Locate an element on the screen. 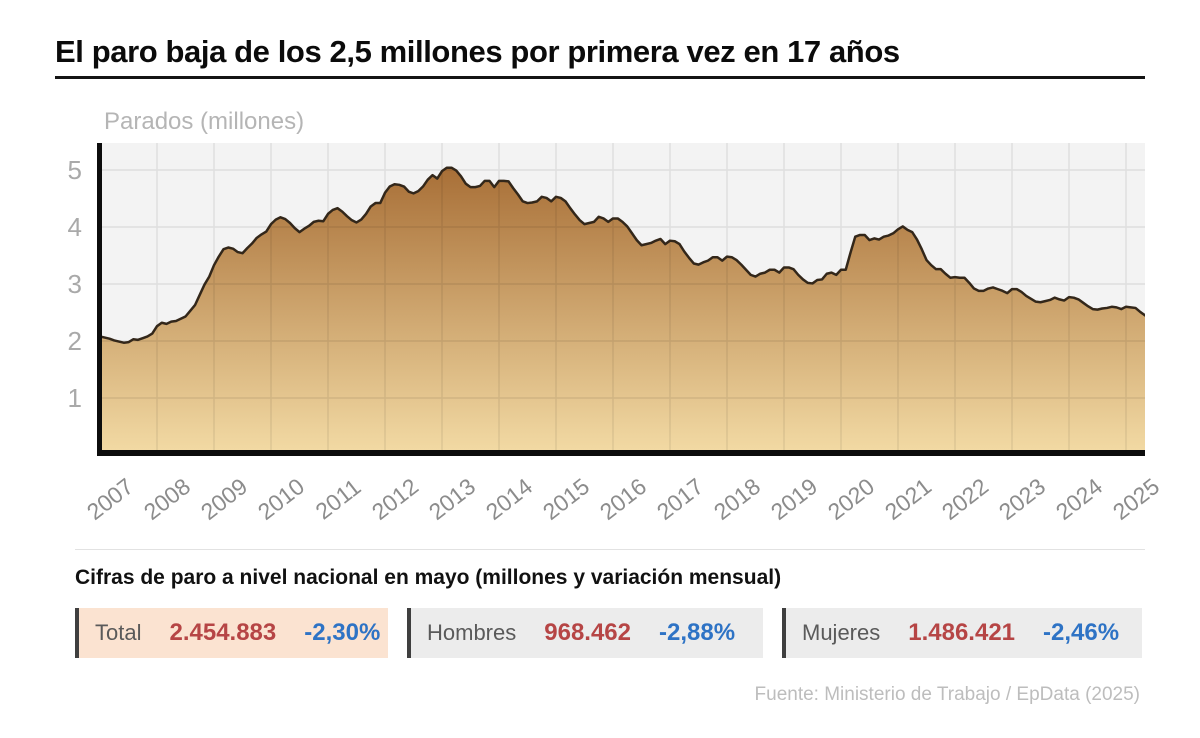  x-tick-label: 2022 is located at coordinates (965, 499).